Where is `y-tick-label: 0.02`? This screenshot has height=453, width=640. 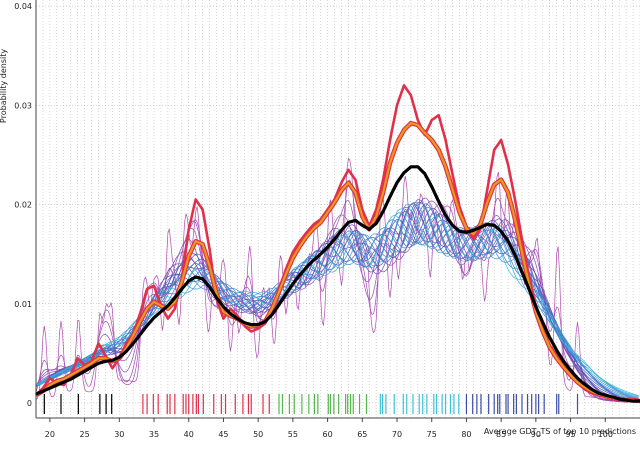
y-tick-label: 0.02 is located at coordinates (23, 205).